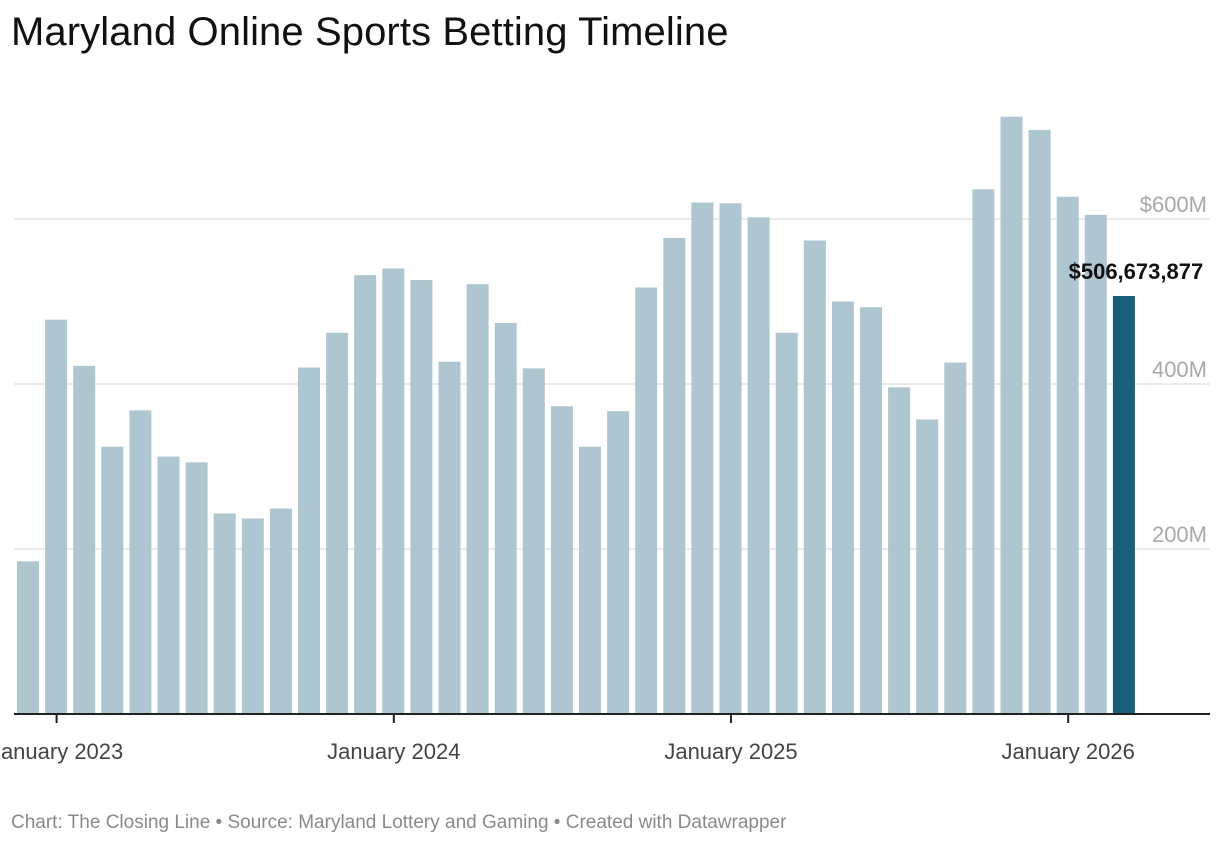  Describe the element at coordinates (1123, 504) in the screenshot. I see `bar-highlighted` at that location.